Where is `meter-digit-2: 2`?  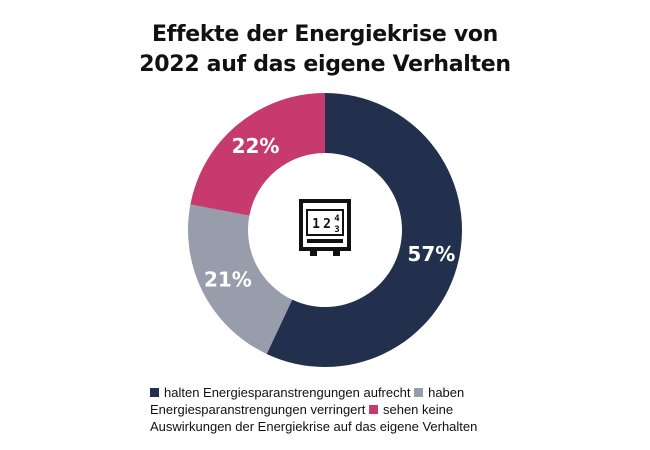 meter-digit-2: 2 is located at coordinates (327, 224).